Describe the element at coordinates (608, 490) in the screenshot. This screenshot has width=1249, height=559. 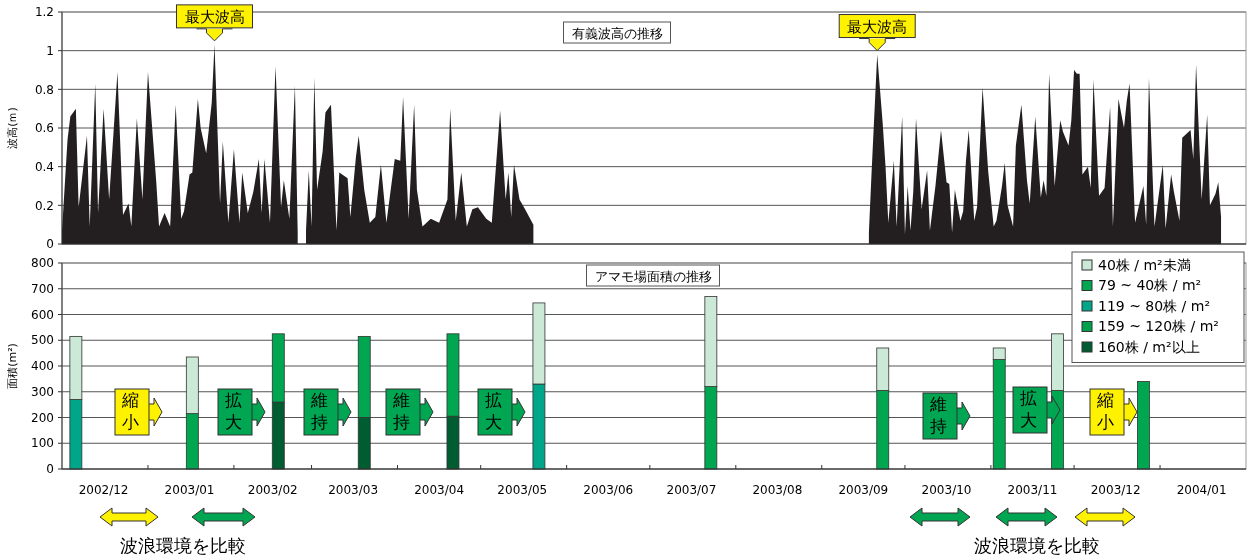
I see `x-tick-label: 2003/06` at that location.